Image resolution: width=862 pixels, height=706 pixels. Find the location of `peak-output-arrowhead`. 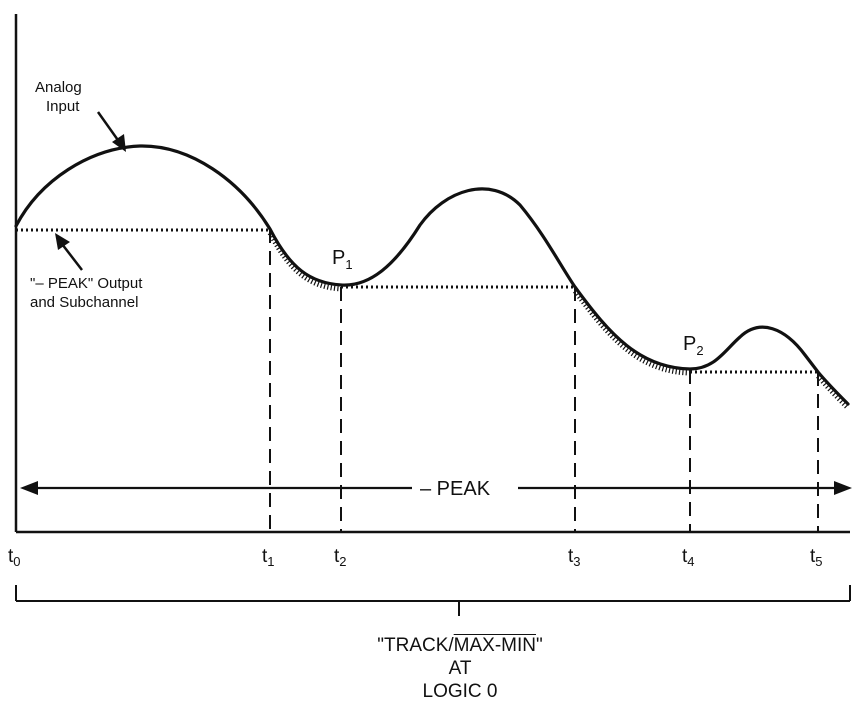

peak-output-arrowhead is located at coordinates (62, 241).